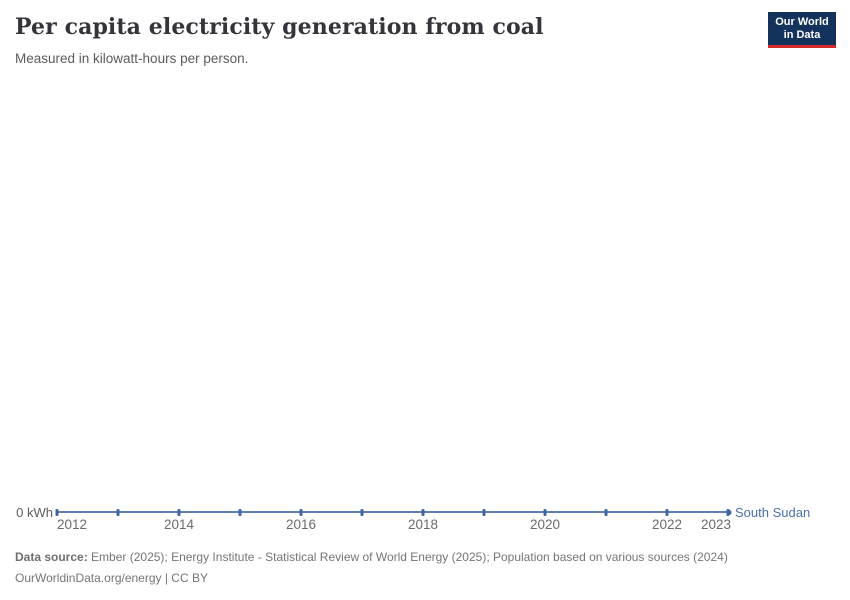 The width and height of the screenshot is (850, 600). Describe the element at coordinates (57, 512) in the screenshot. I see `data-point-tick-2012` at that location.